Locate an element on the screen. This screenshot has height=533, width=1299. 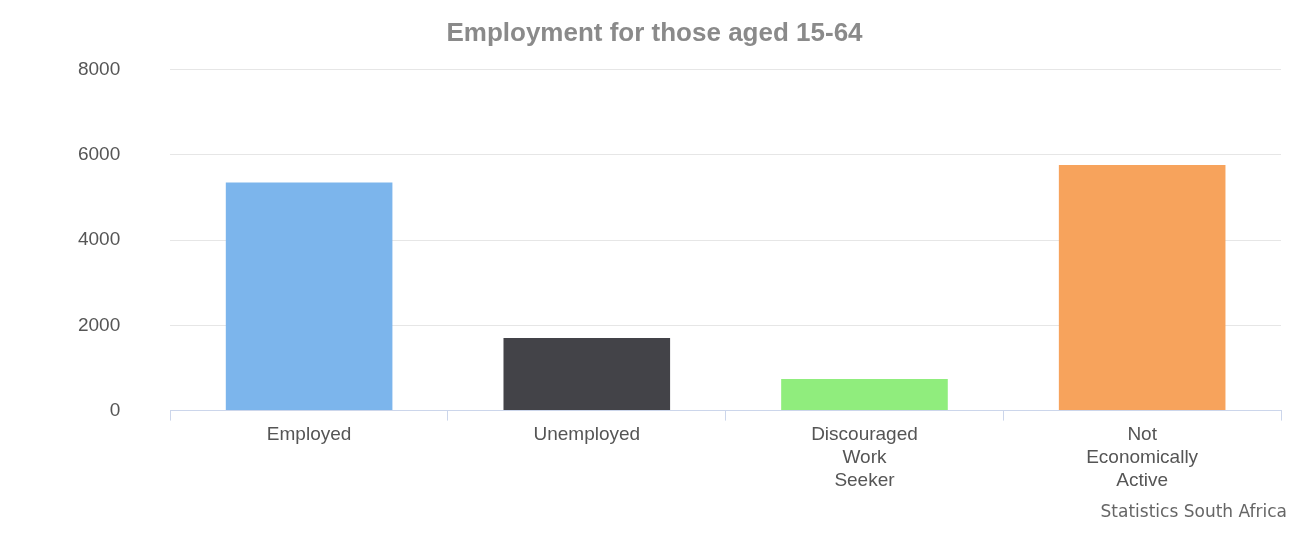
x-tick-label: Discouraged Work Seeker is located at coordinates (864, 456).